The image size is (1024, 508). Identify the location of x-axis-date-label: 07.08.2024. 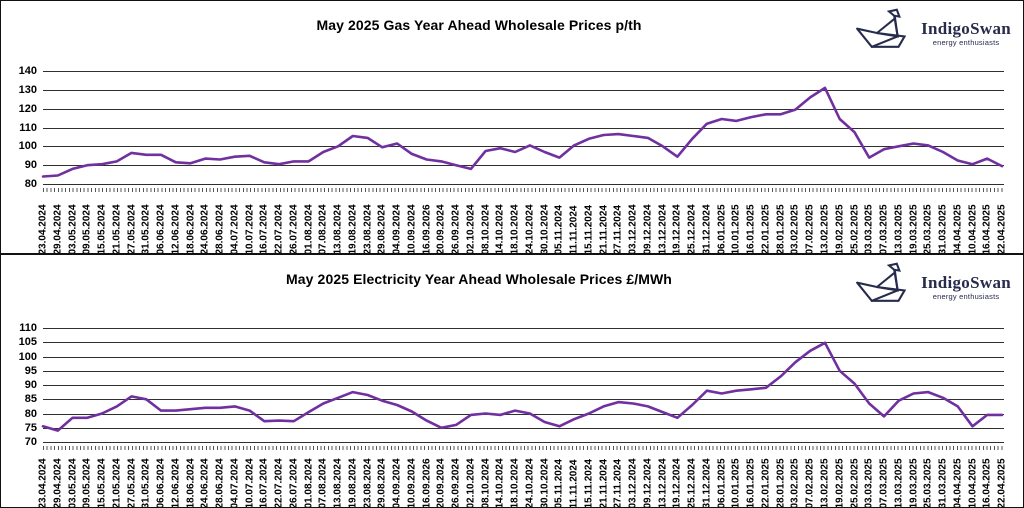
(323, 228).